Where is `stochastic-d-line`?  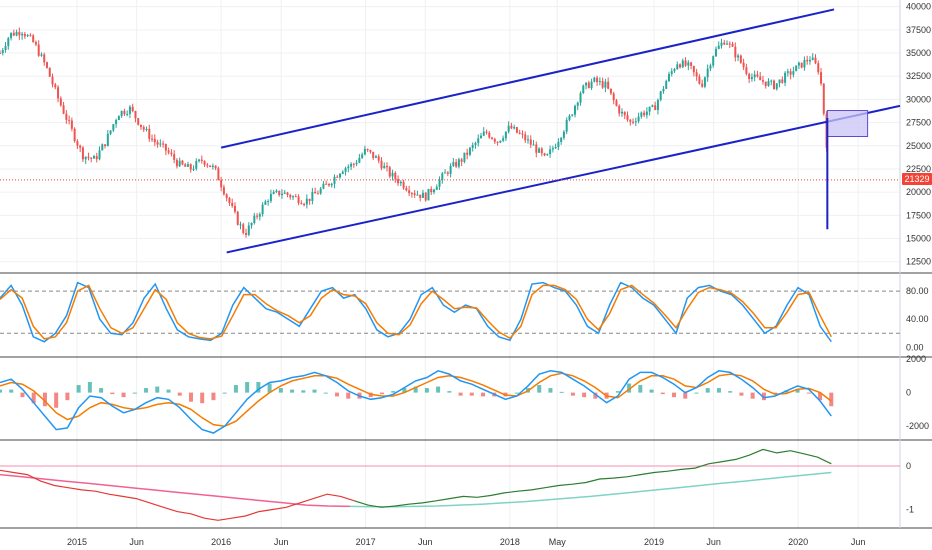 stochastic-d-line is located at coordinates (416, 312).